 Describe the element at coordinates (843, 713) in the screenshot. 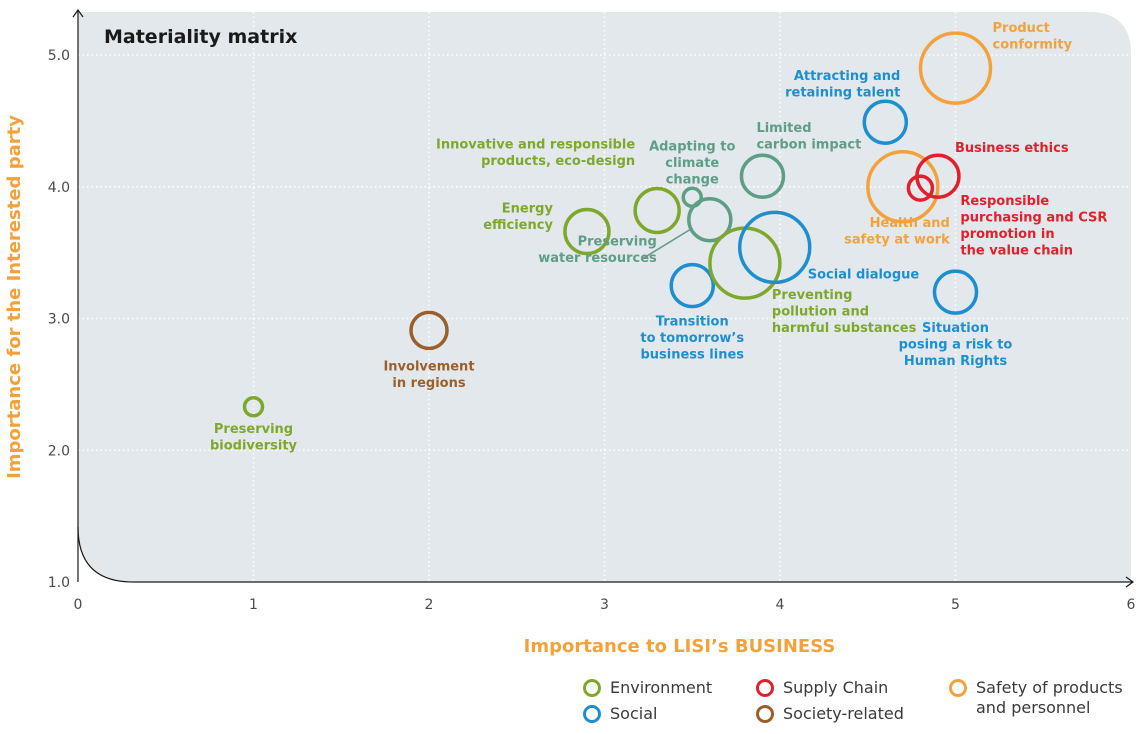

I see `legend-label: Society-related` at that location.